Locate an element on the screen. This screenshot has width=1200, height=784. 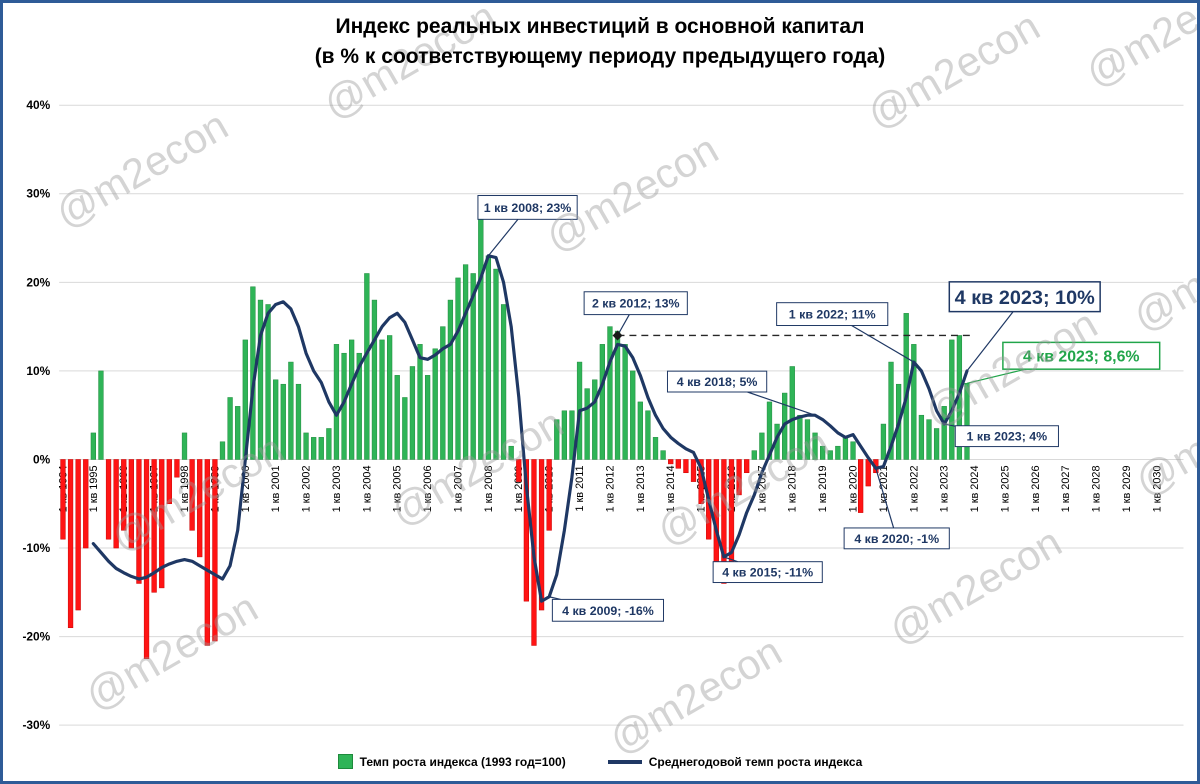
svg-text: 1 кв 2028 is located at coordinates (1097, 488).